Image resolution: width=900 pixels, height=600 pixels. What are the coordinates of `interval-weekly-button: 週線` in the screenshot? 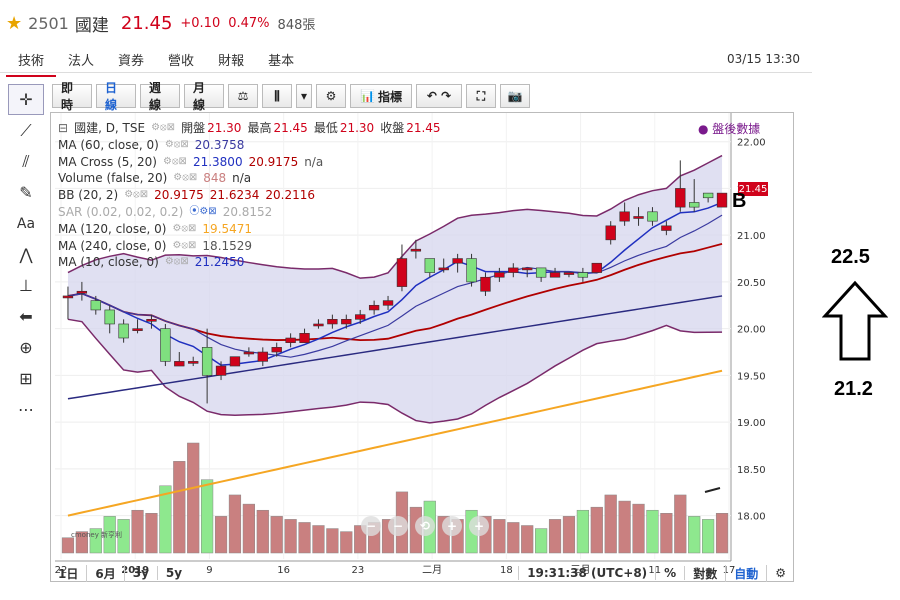 It's located at (160, 96).